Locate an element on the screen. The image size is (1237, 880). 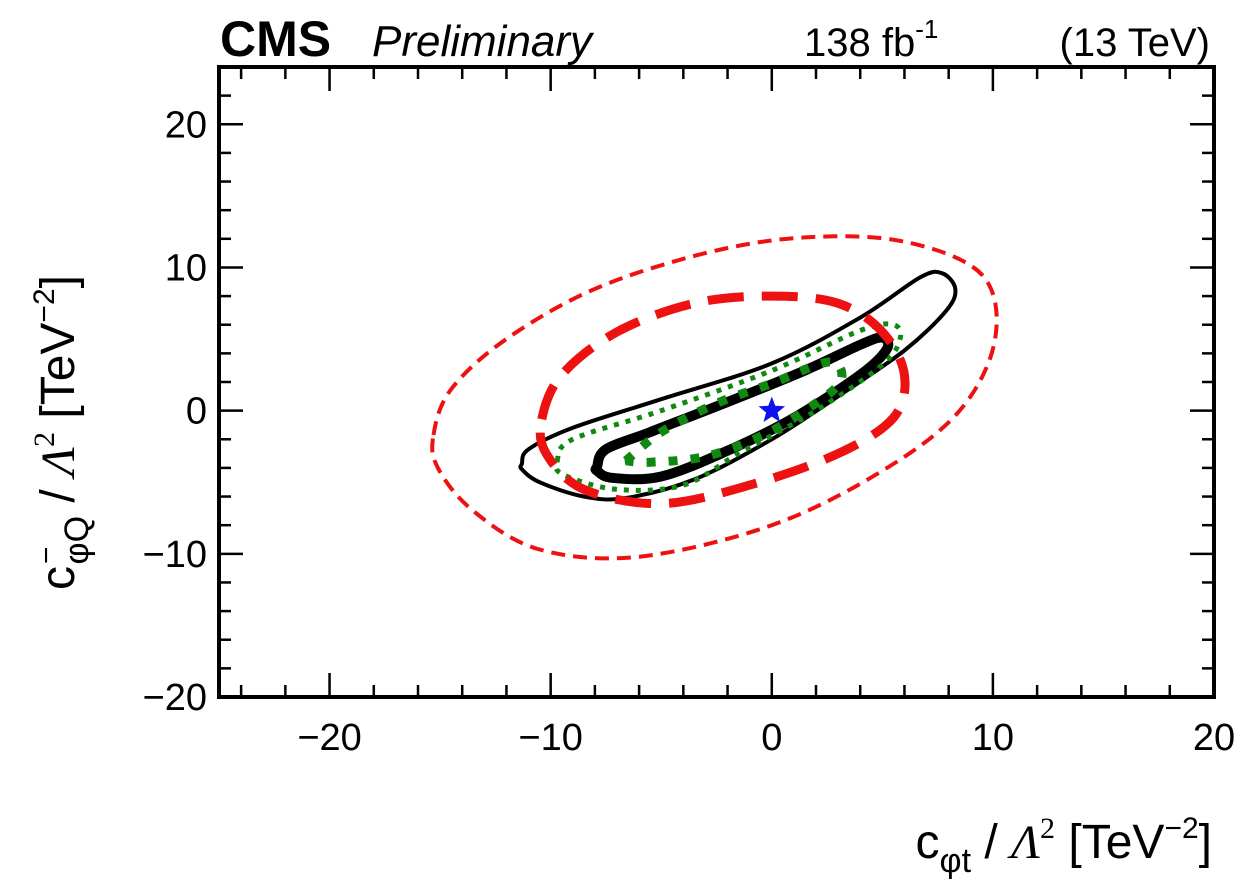
contour-black-68-thick is located at coordinates (742, 408).